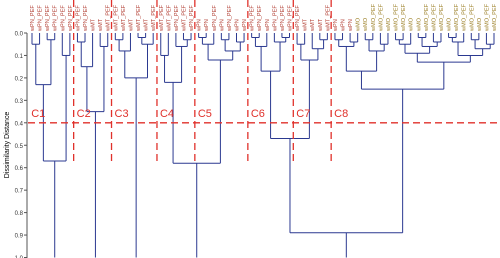 The width and height of the screenshot is (500, 258). I want to click on cluster-label: C2, so click(84, 114).